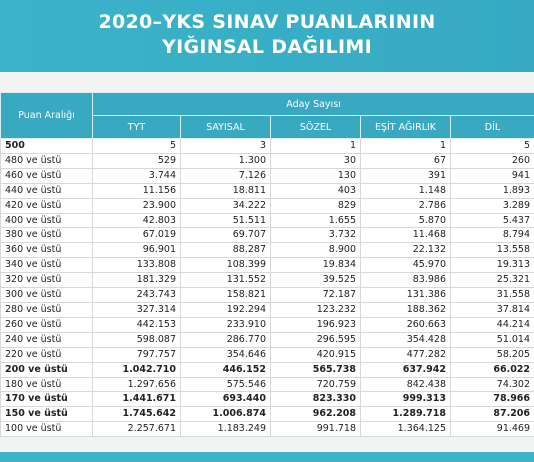 Image resolution: width=534 pixels, height=462 pixels. Describe the element at coordinates (315, 339) in the screenshot. I see `cell: 296.595` at that location.